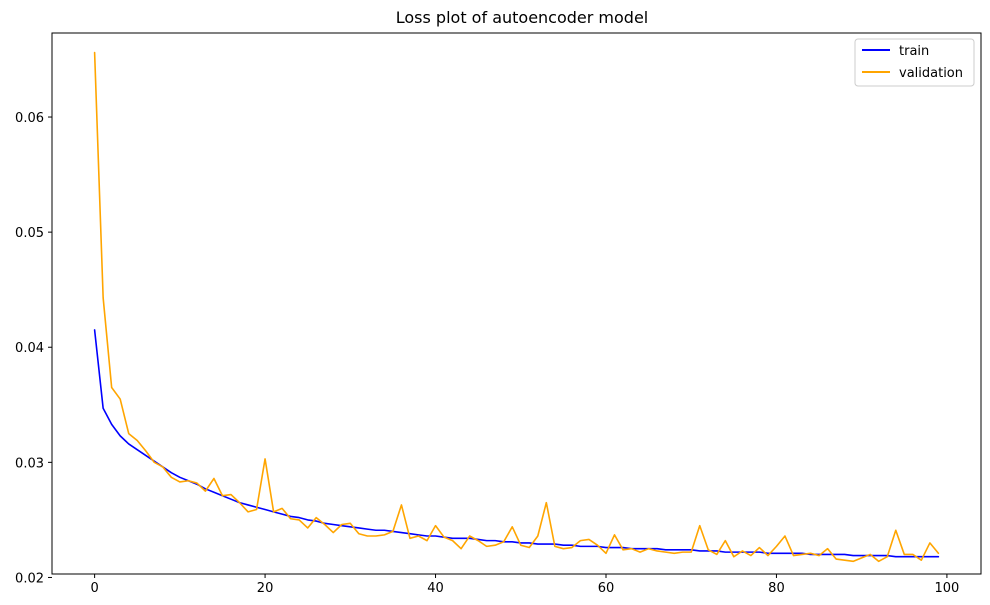  Describe the element at coordinates (931, 73) in the screenshot. I see `legend-label-validation: validation` at that location.